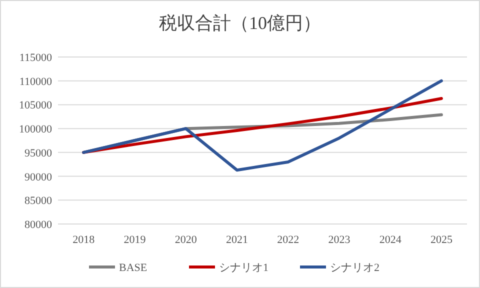  Describe the element at coordinates (135, 240) in the screenshot. I see `x-tick-label: 2019` at that location.